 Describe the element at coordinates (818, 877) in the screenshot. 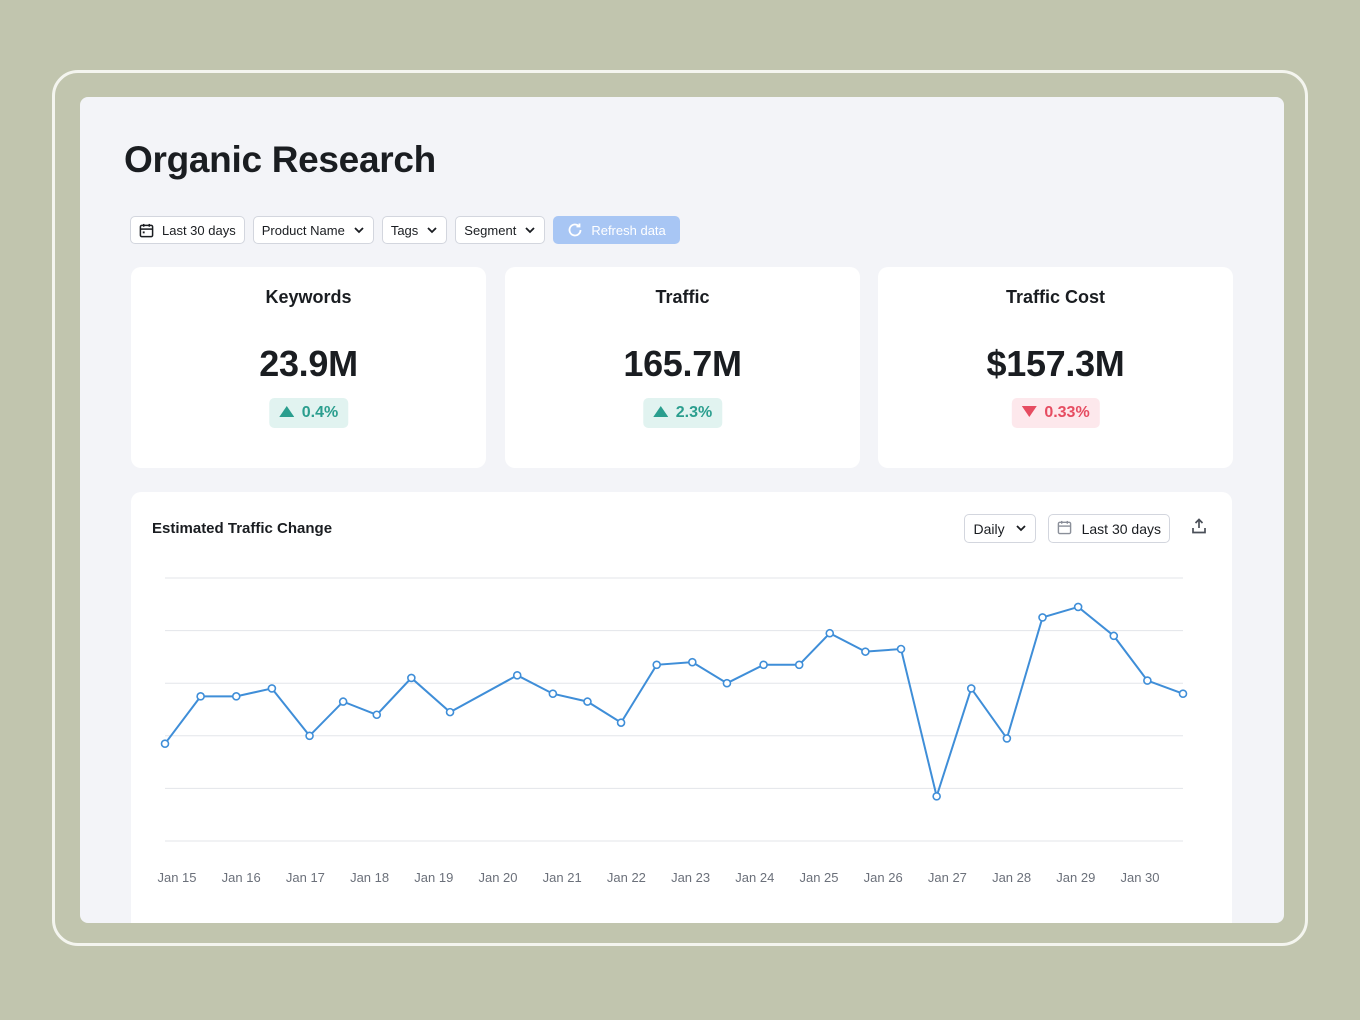

I see `x-axis-tick-label: Jan 25` at that location.